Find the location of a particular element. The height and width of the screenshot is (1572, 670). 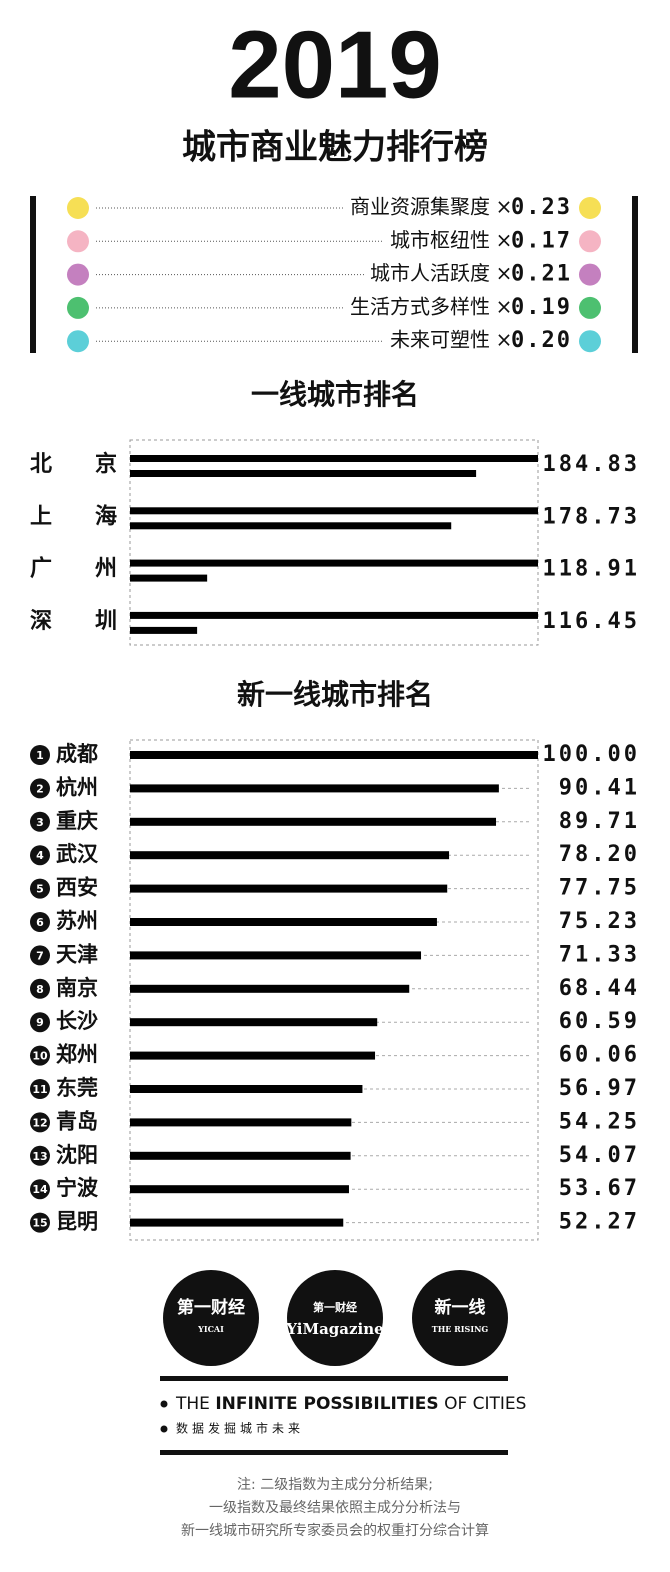

rank: 9 is located at coordinates (40, 1022).